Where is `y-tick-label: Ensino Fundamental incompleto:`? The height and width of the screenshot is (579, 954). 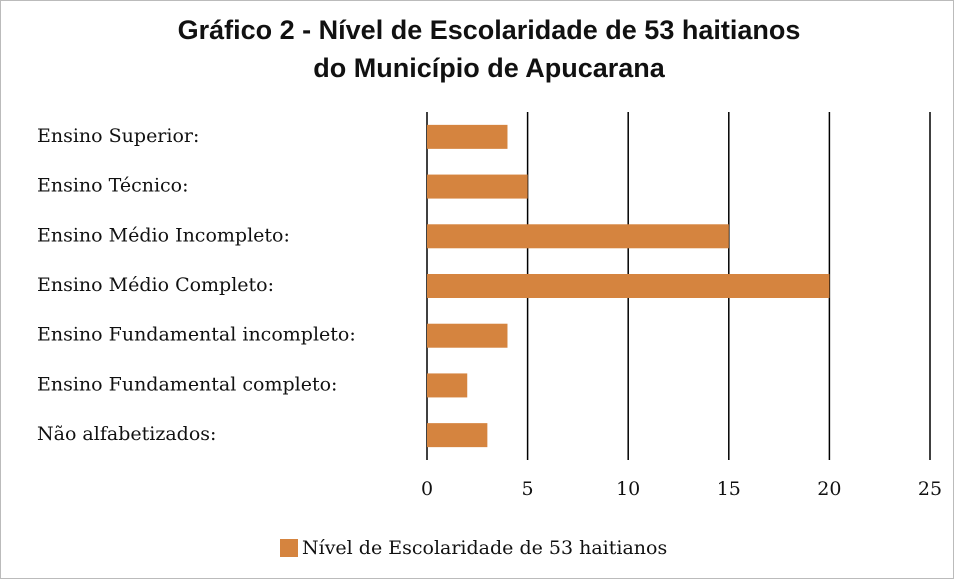 y-tick-label: Ensino Fundamental incompleto: is located at coordinates (196, 335).